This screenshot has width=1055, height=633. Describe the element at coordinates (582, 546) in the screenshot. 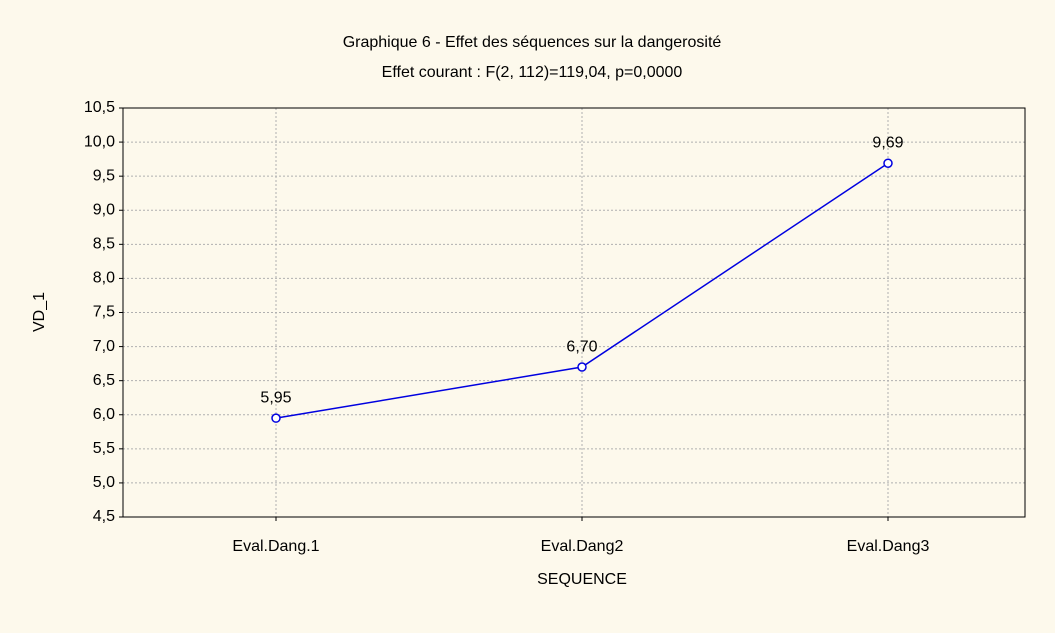

I see `x-tick-label: Eval.Dang2` at that location.